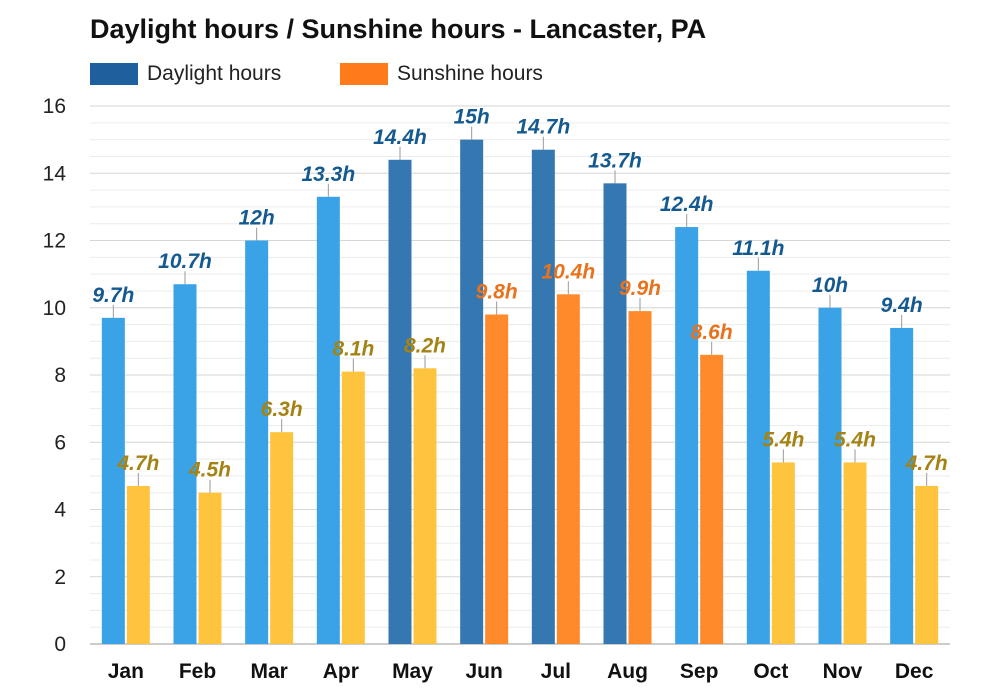  Describe the element at coordinates (470, 73) in the screenshot. I see `legend-label-sunshine: Sunshine hours` at that location.